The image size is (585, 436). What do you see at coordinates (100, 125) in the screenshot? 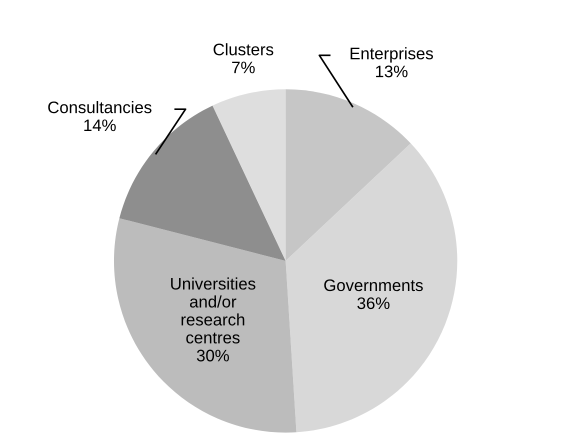
I see `data-label: 14%` at bounding box center [100, 125].